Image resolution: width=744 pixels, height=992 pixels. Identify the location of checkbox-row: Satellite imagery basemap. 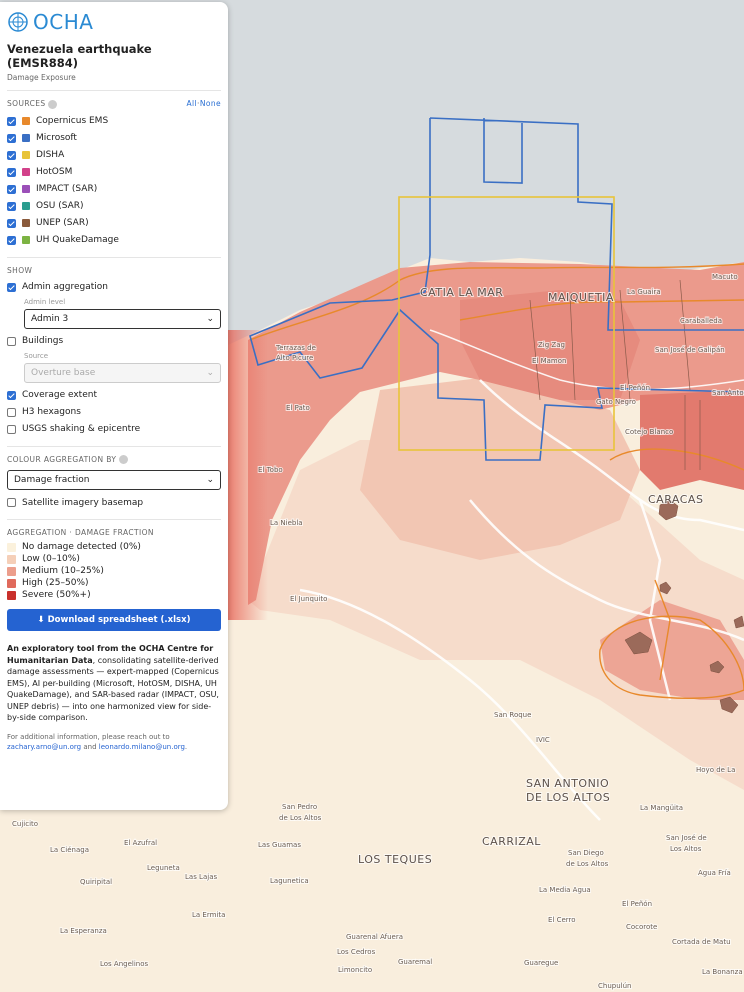
(114, 502).